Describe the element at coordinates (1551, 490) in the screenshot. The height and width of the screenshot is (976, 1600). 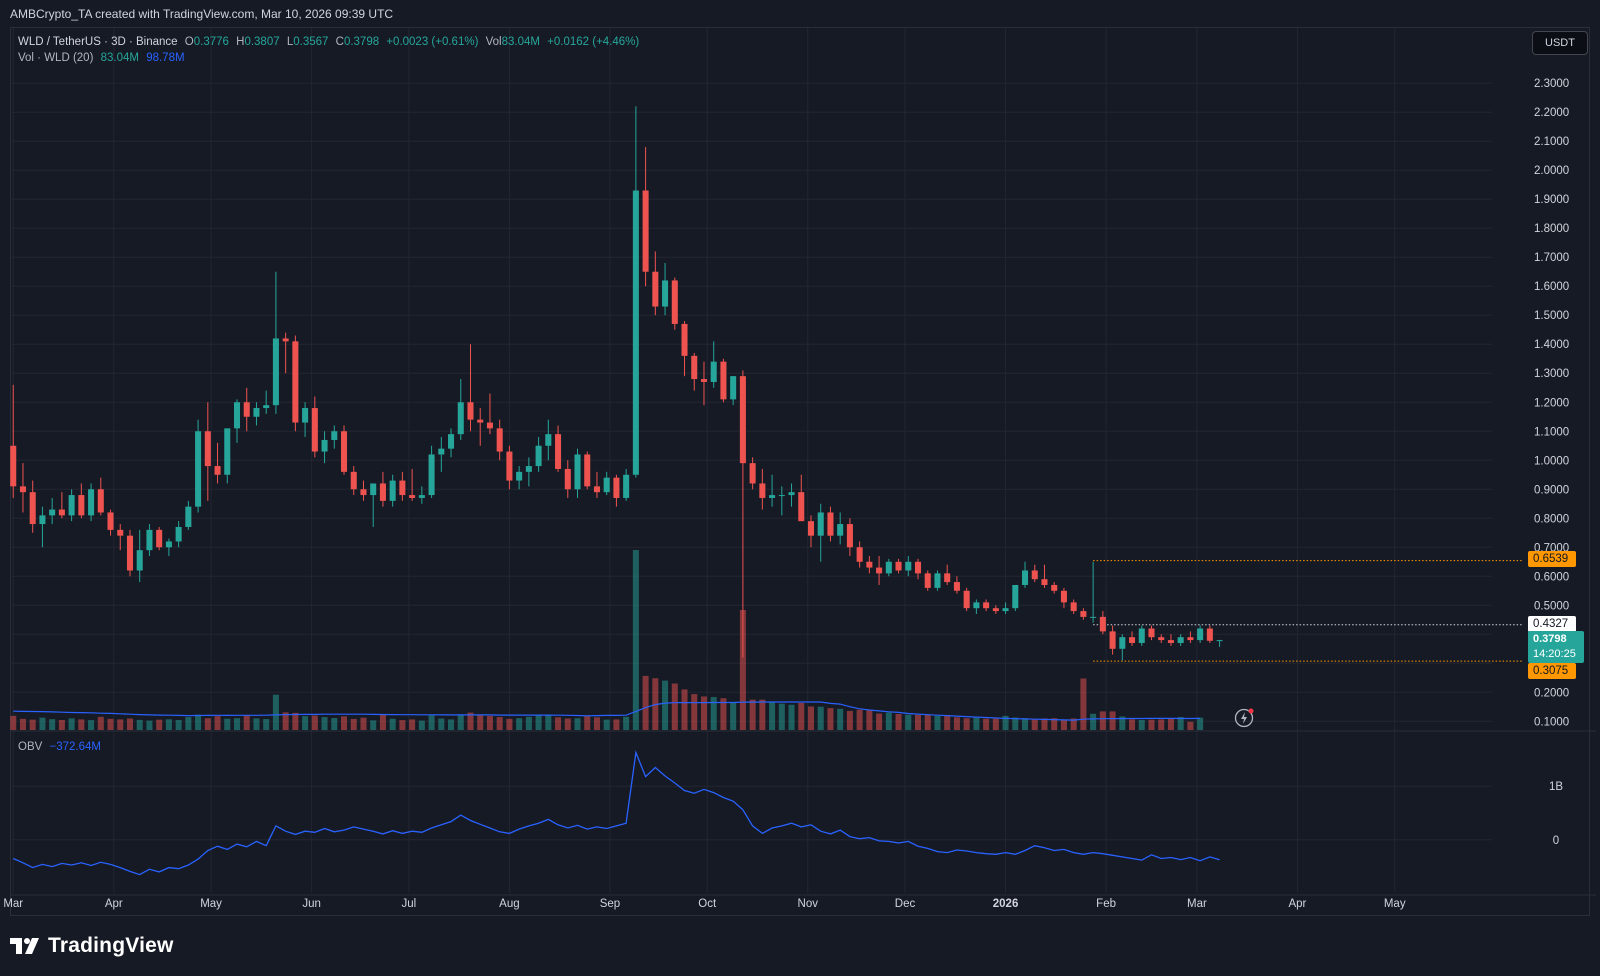
I see `price-tick-label: 0.9000` at that location.